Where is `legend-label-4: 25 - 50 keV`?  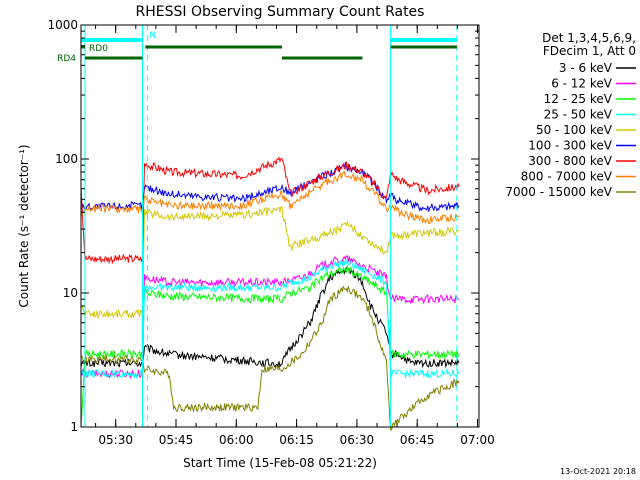
legend-label-4: 25 - 50 keV is located at coordinates (578, 115).